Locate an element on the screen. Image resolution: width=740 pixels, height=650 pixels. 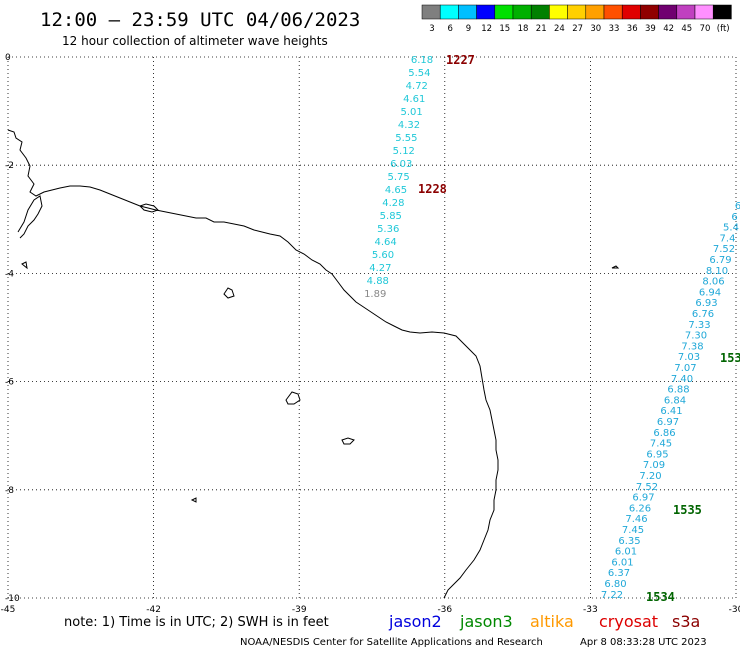
swh-value: 1.89 is located at coordinates (375, 294).